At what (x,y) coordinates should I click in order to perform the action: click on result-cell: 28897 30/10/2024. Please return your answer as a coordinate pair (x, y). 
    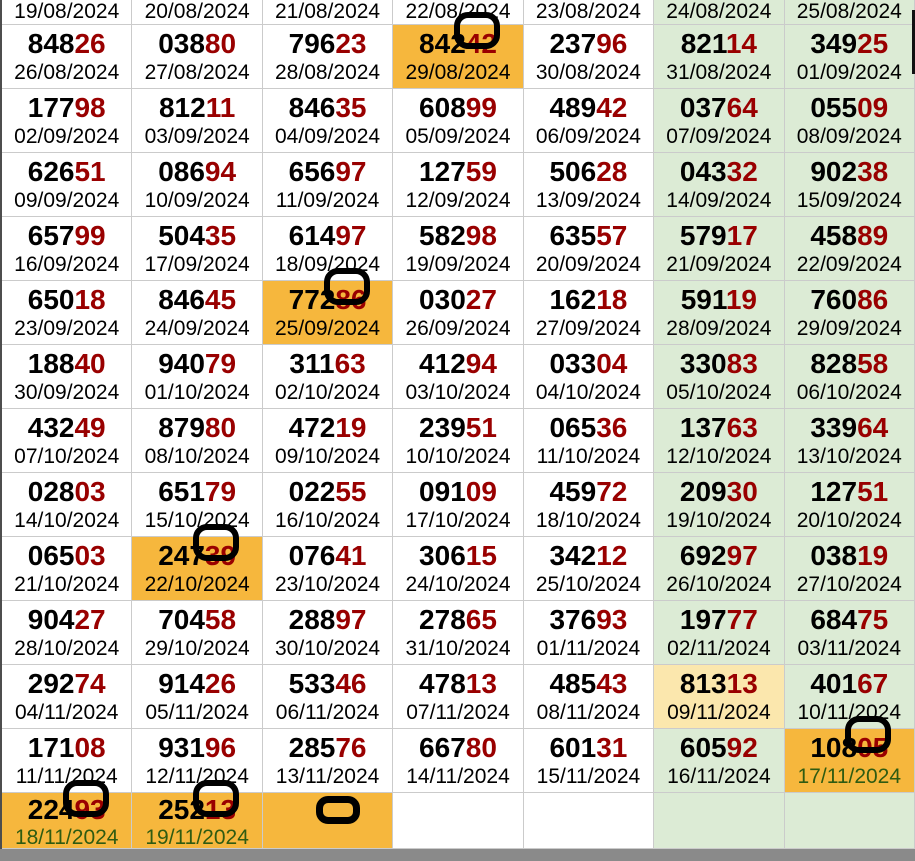
    Looking at the image, I should click on (328, 633).